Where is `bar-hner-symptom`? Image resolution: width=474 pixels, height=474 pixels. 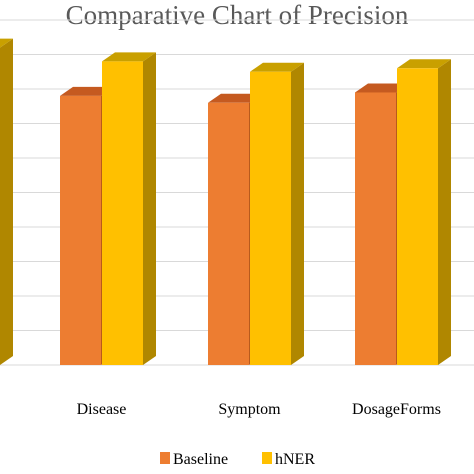
bar-hner-symptom is located at coordinates (277, 213).